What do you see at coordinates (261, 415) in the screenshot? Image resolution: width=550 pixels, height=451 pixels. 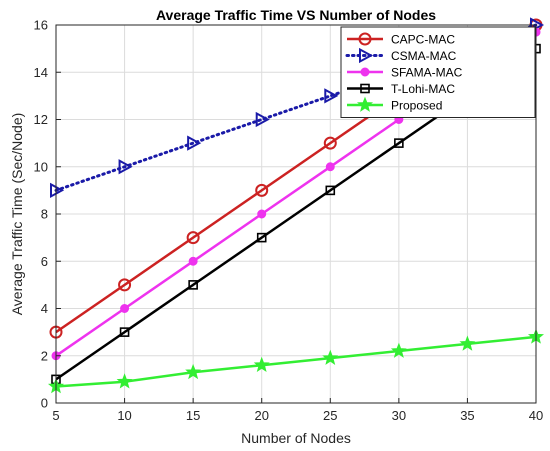 I see `x-tick-label: 20` at bounding box center [261, 415].